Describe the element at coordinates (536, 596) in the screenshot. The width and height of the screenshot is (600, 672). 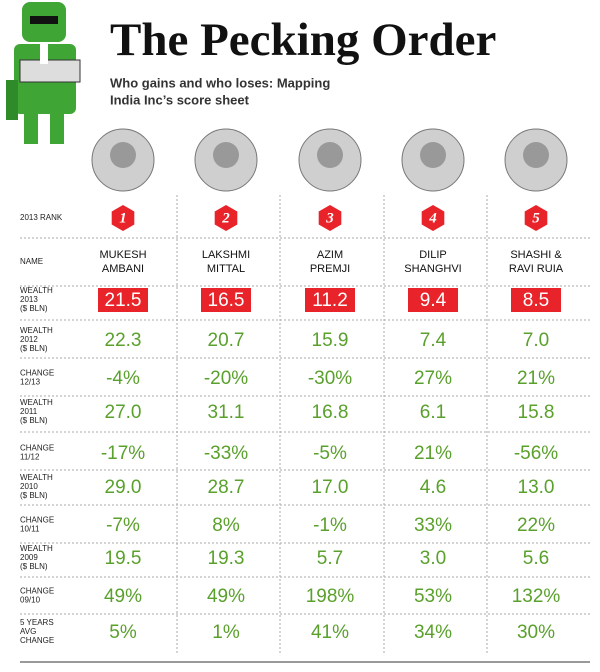
I see `value: 132%` at that location.